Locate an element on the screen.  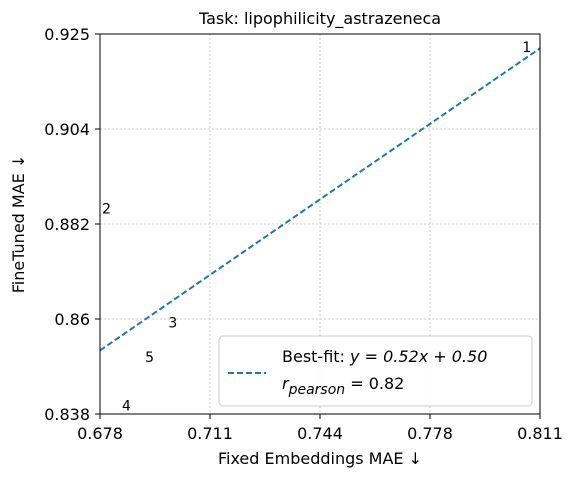
x-axis-ticks: 0.678 0.711 0.744 0.778 0.811 is located at coordinates (320, 428).